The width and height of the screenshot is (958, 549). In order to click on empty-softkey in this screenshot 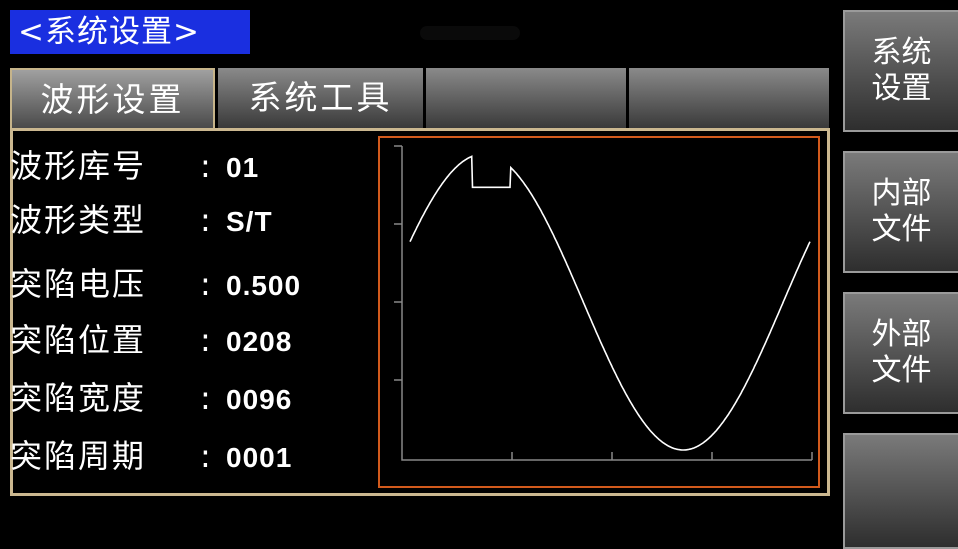, I will do `click(900, 491)`.